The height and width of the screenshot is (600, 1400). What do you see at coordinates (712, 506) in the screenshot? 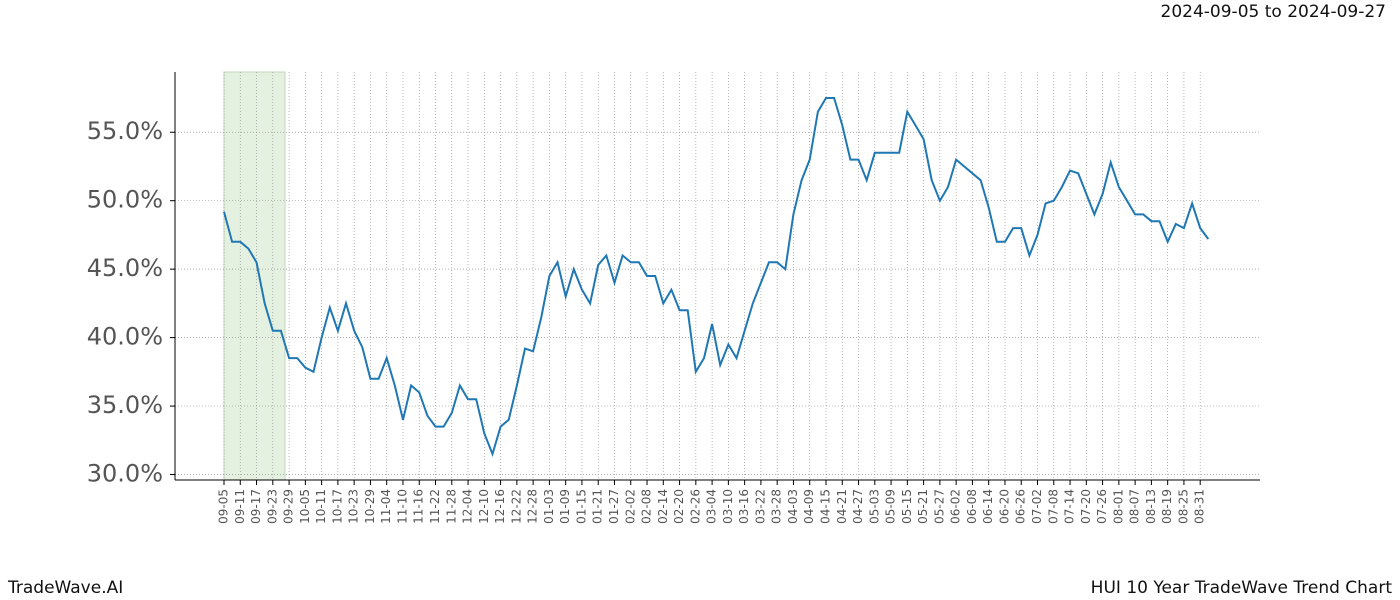
I see `x-tick-label: 03-04` at bounding box center [712, 506].